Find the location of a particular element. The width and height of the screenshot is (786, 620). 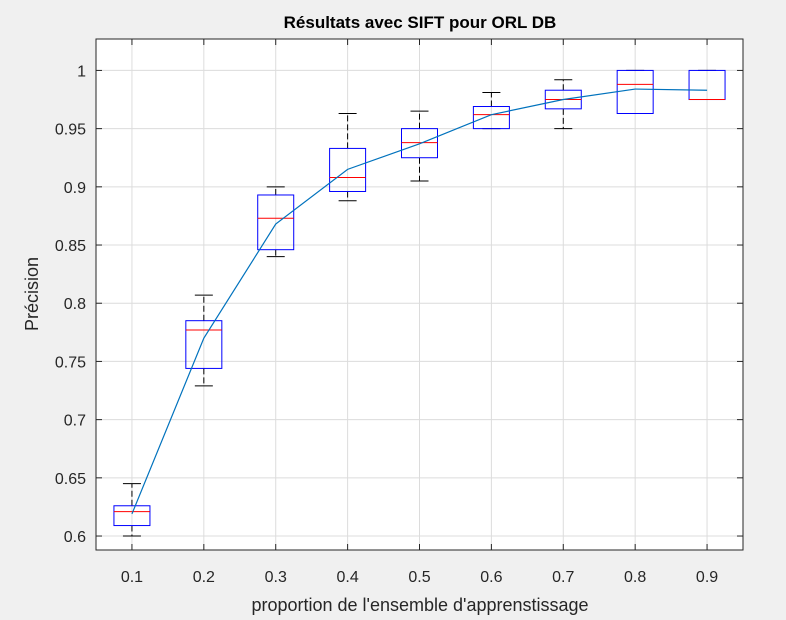

x-tick-label: 0.8 is located at coordinates (635, 577).